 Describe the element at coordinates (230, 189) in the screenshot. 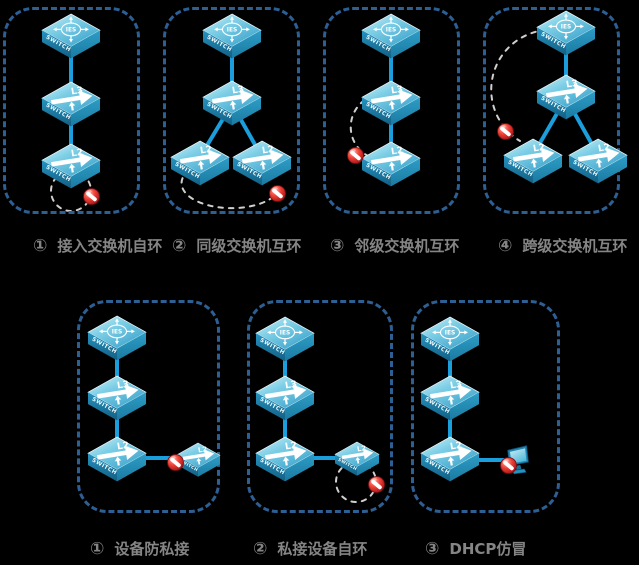

I see `loop-dashed-path` at that location.